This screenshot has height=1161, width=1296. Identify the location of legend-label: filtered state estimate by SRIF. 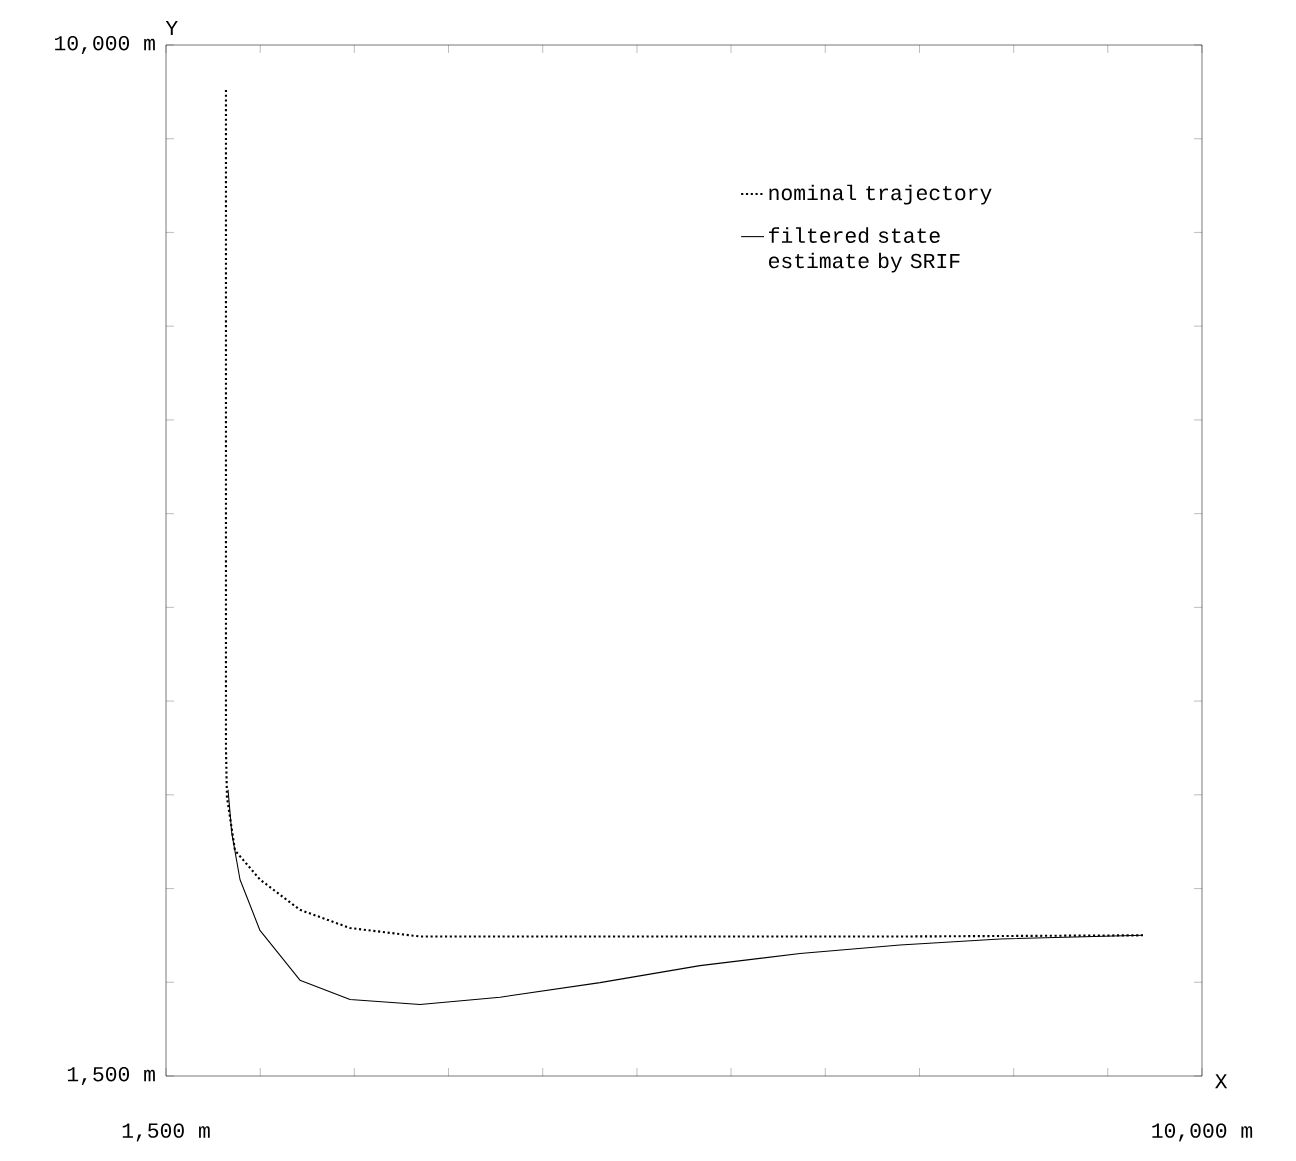
(864, 250).